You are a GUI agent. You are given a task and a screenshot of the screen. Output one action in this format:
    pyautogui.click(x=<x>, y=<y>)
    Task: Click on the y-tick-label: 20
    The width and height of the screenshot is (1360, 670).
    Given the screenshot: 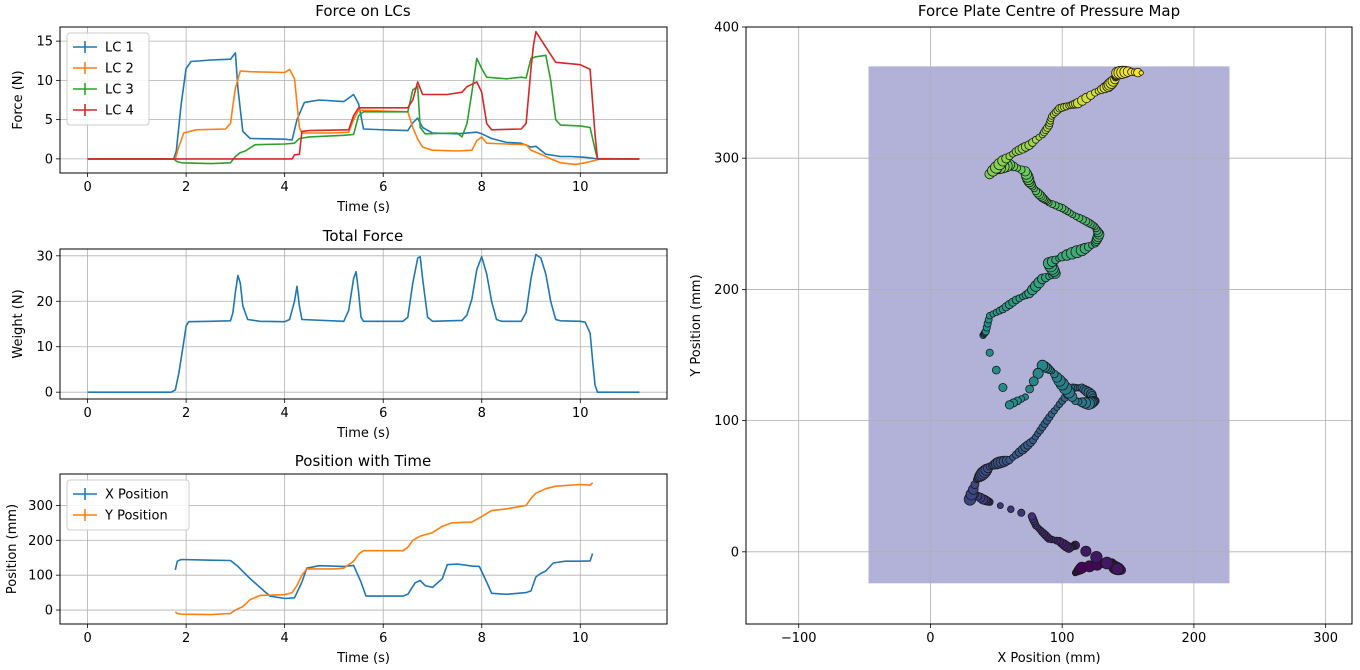 What is the action you would take?
    pyautogui.click(x=44, y=302)
    